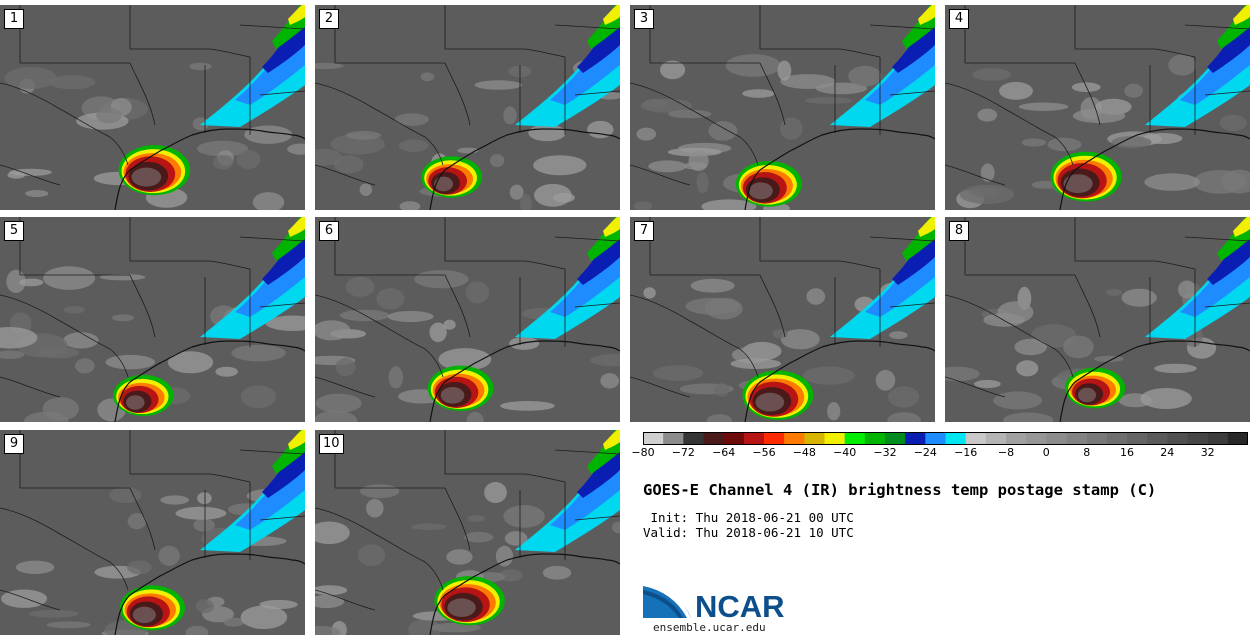 The height and width of the screenshot is (635, 1260). What do you see at coordinates (1127, 452) in the screenshot?
I see `colorbar-tick-label: 16` at bounding box center [1127, 452].